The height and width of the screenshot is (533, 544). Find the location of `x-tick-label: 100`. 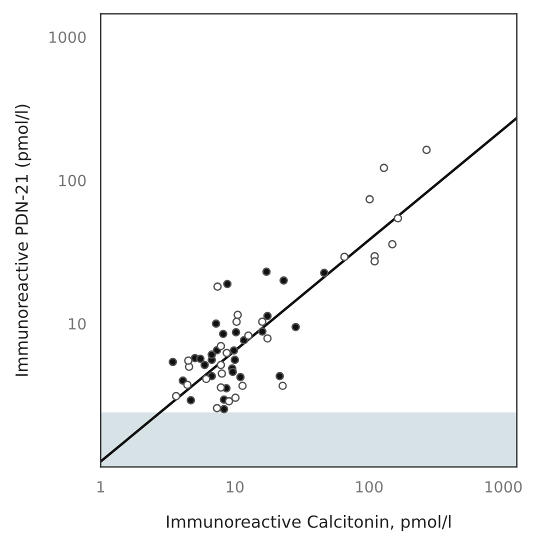

x-tick-label: 100 is located at coordinates (369, 487).